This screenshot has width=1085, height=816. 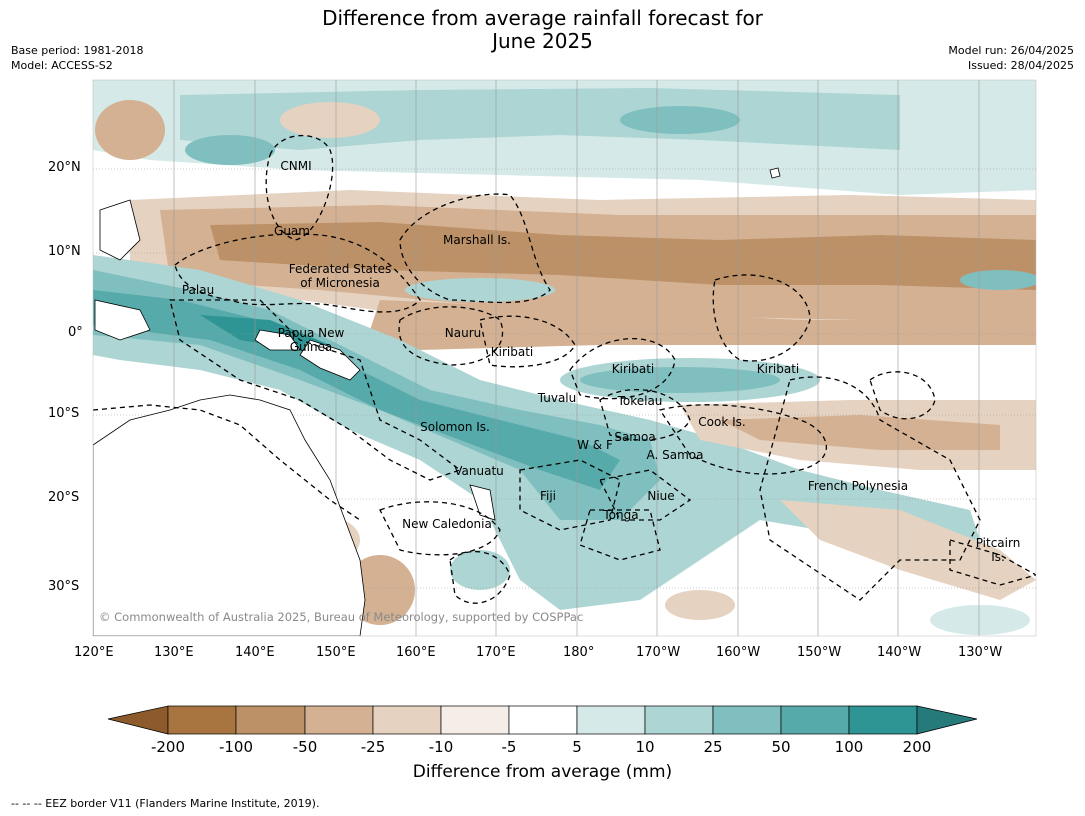 What do you see at coordinates (447, 524) in the screenshot?
I see `region-label-new-caledonia: New Caledonia` at bounding box center [447, 524].